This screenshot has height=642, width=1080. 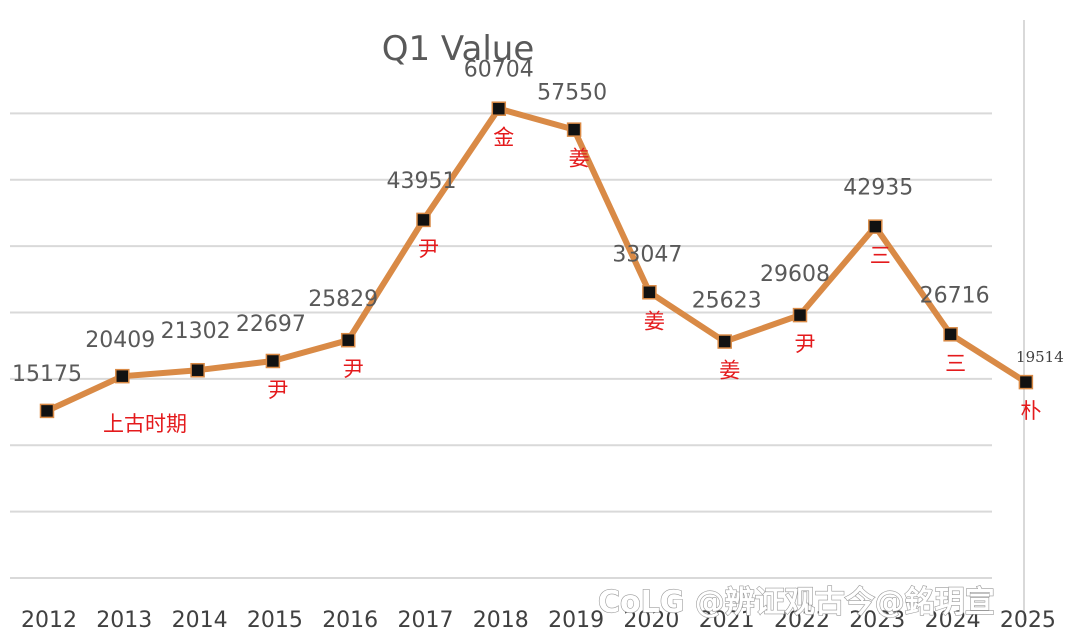 I want to click on x-tick-label: 2018, so click(x=501, y=620).